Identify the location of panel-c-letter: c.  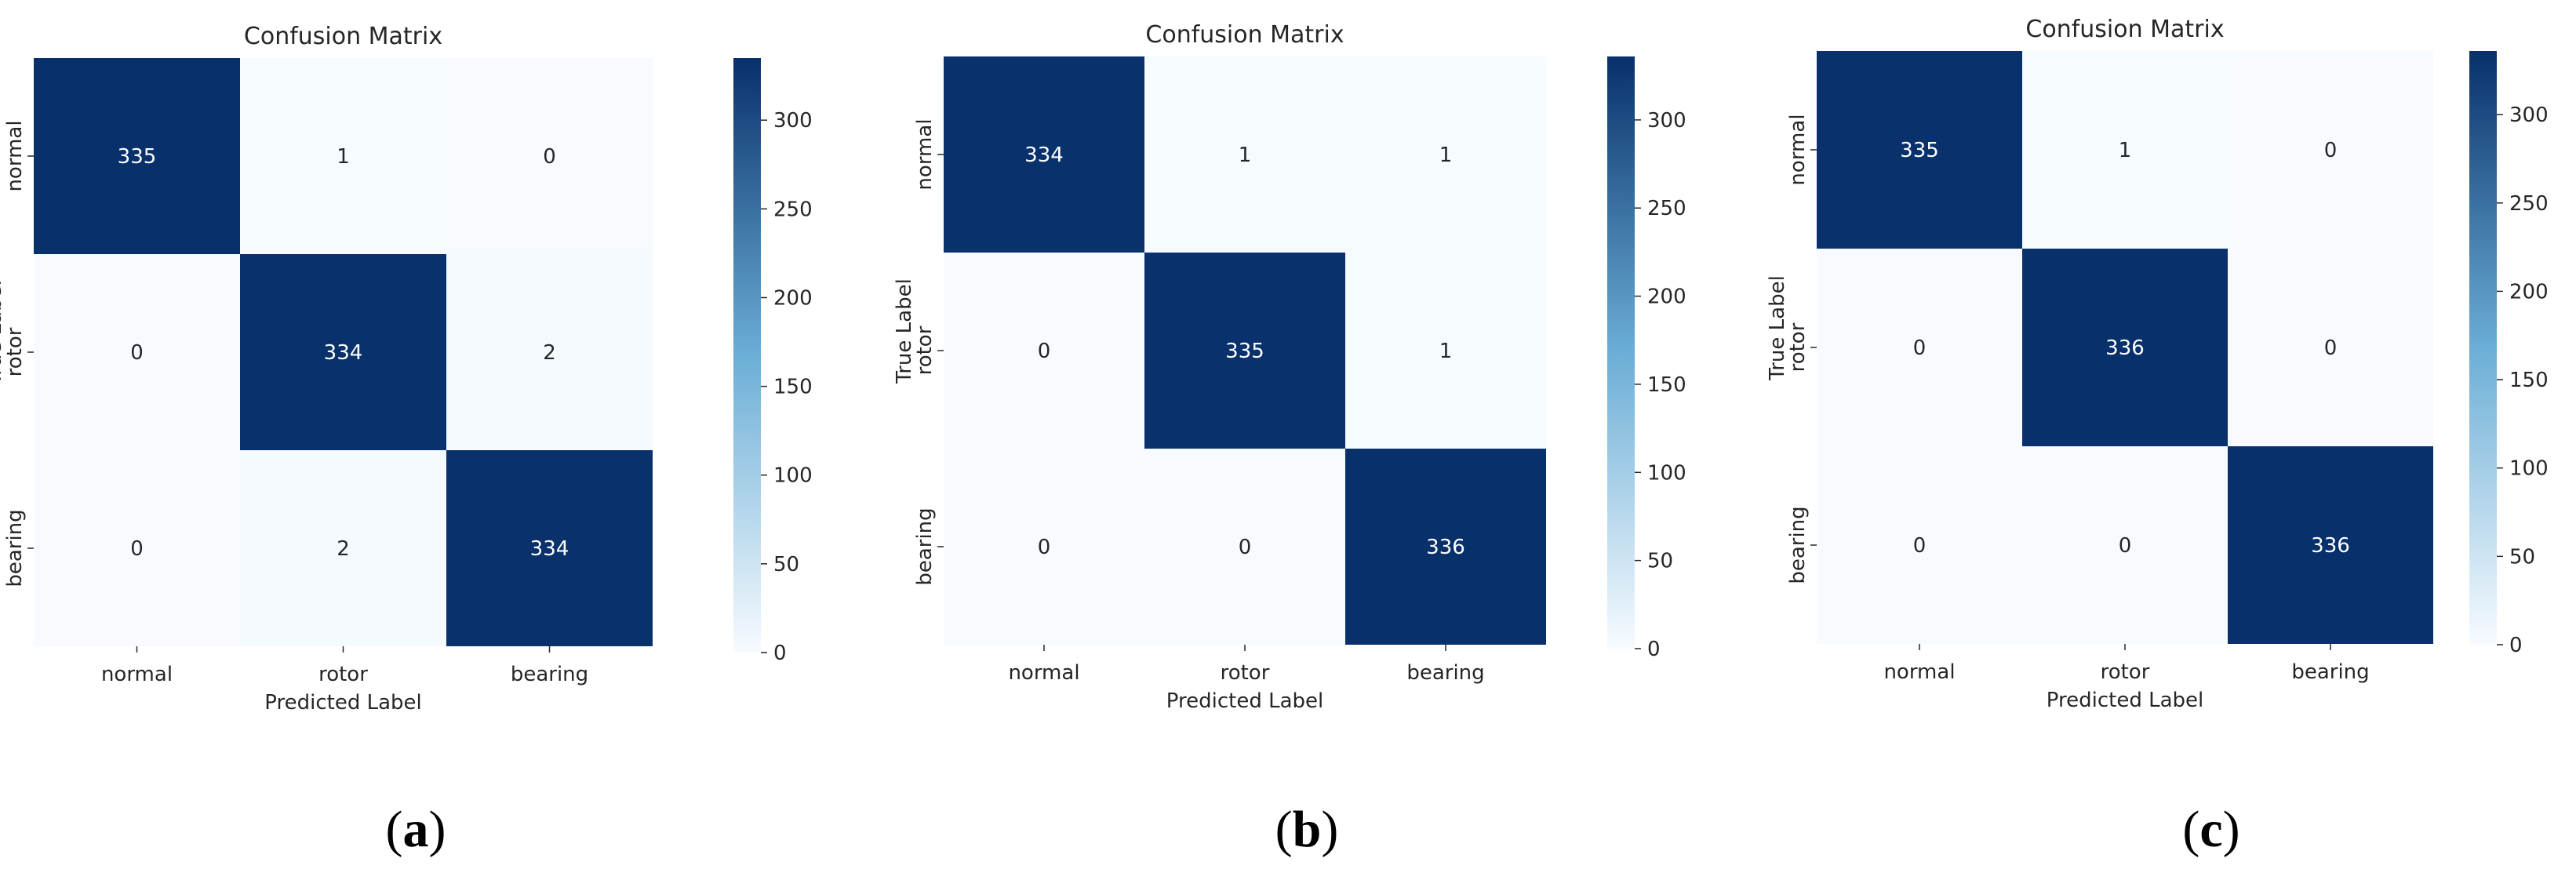
(2211, 829).